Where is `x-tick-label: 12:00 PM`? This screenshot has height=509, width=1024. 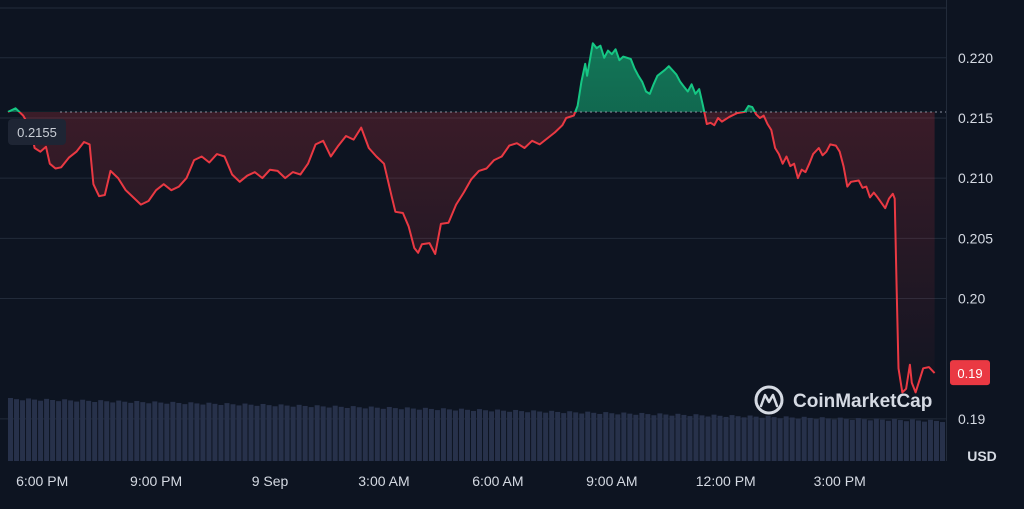
x-tick-label: 12:00 PM is located at coordinates (726, 481).